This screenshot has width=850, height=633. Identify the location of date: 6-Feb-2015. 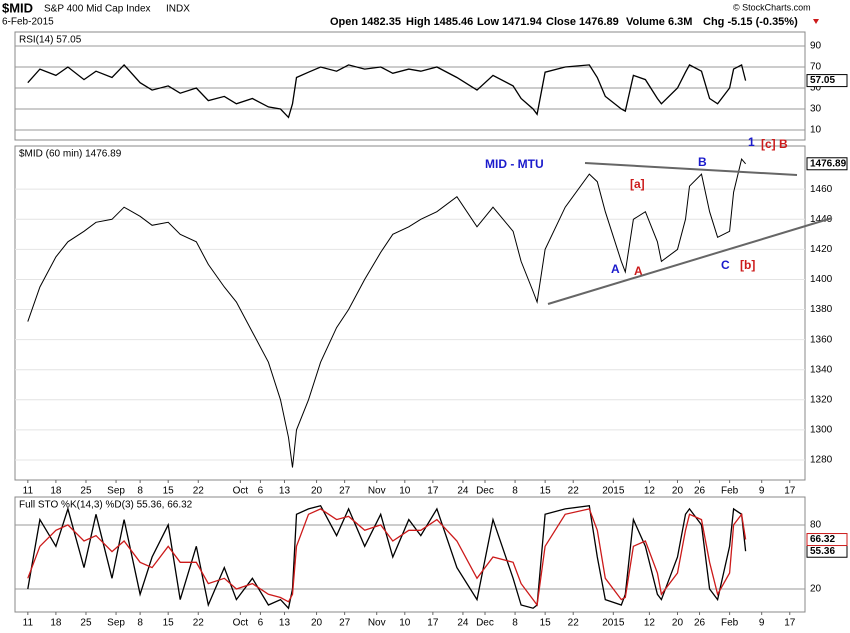
(28, 22).